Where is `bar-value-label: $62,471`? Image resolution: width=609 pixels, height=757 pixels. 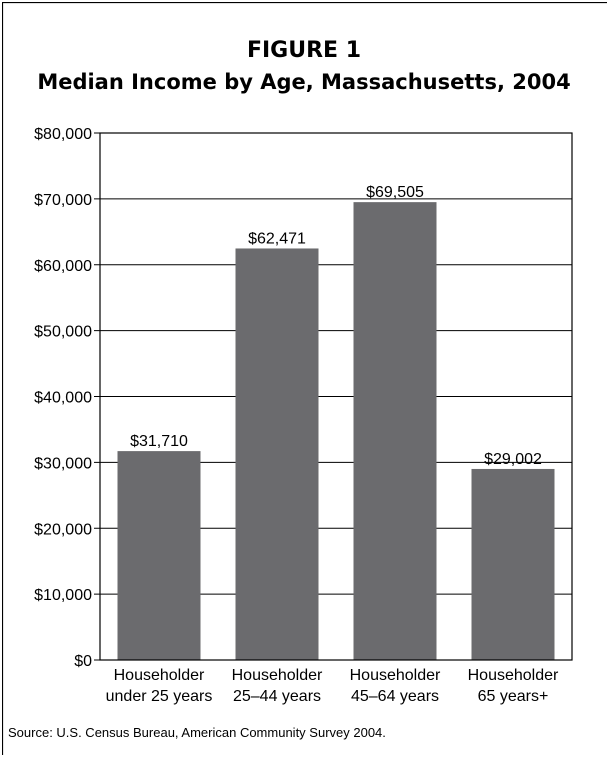
bar-value-label: $62,471 is located at coordinates (277, 238).